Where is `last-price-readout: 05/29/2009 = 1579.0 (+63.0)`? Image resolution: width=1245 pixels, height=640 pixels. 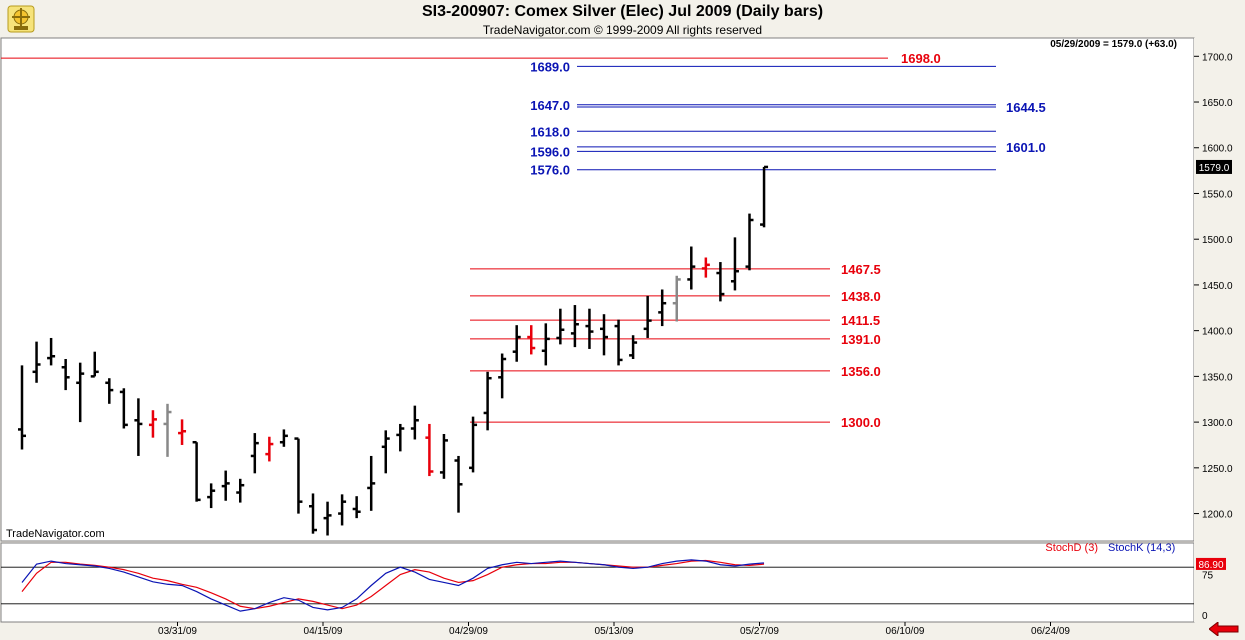 last-price-readout: 05/29/2009 = 1579.0 (+63.0) is located at coordinates (1113, 44).